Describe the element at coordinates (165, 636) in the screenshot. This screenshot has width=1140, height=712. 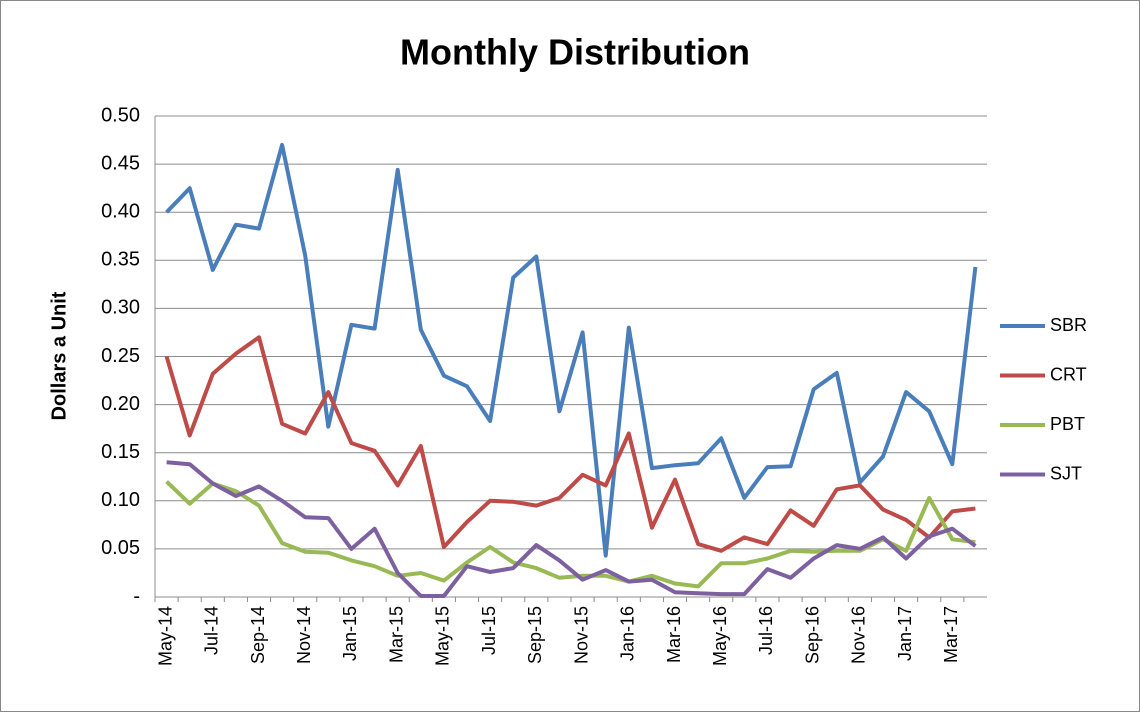
I see `x-tick-label: May-14` at that location.